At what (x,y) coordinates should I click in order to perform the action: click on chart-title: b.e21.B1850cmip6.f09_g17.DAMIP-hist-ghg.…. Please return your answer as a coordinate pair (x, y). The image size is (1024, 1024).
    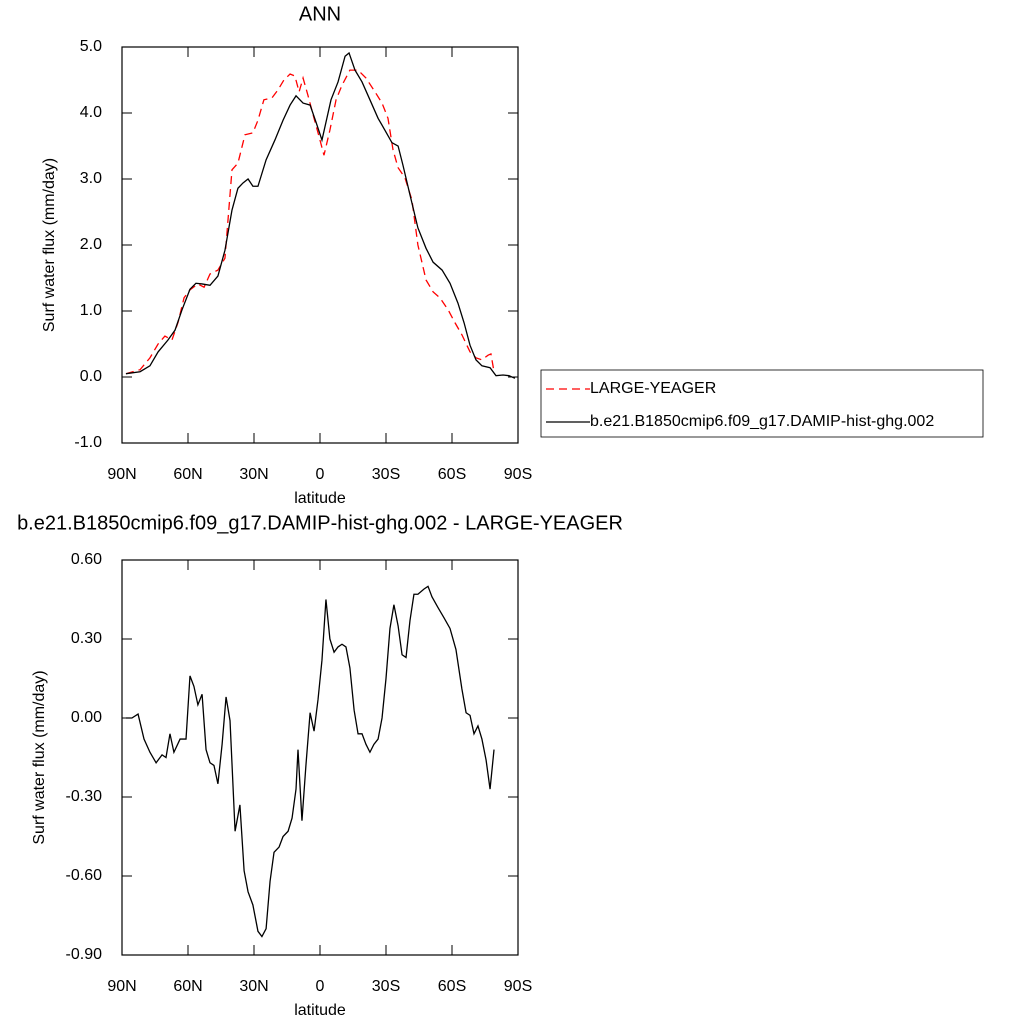
    Looking at the image, I should click on (320, 523).